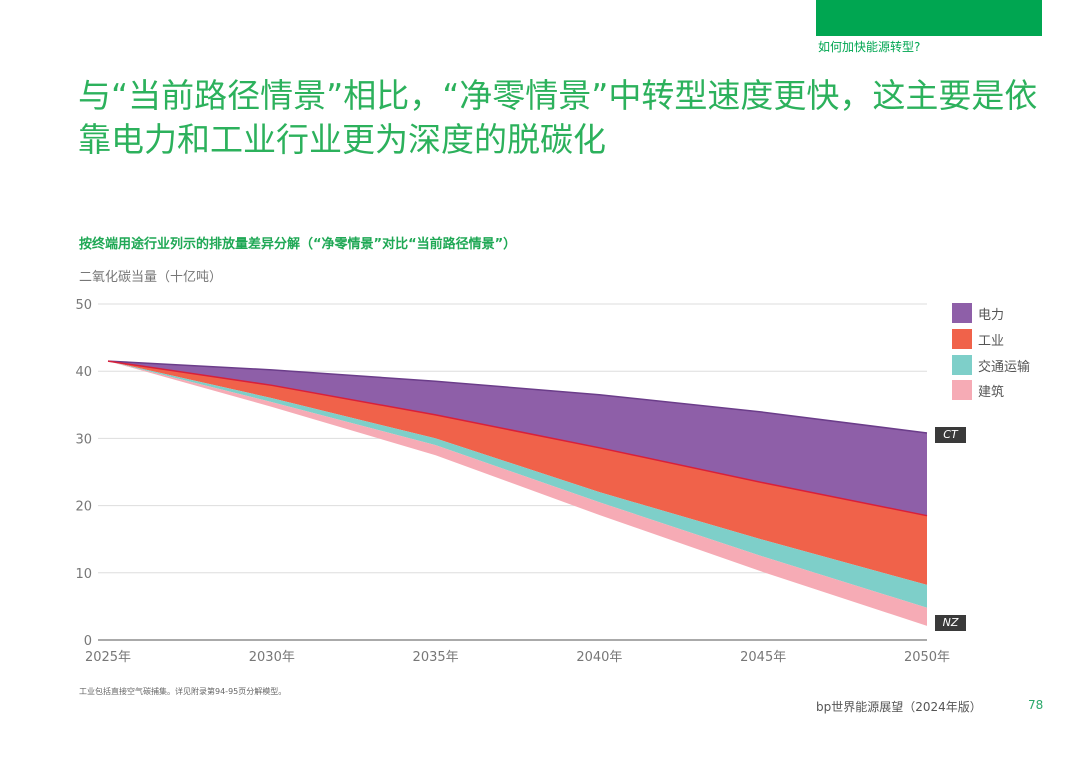 Image resolution: width=1080 pixels, height=761 pixels. I want to click on y-tick-label: 40, so click(83, 372).